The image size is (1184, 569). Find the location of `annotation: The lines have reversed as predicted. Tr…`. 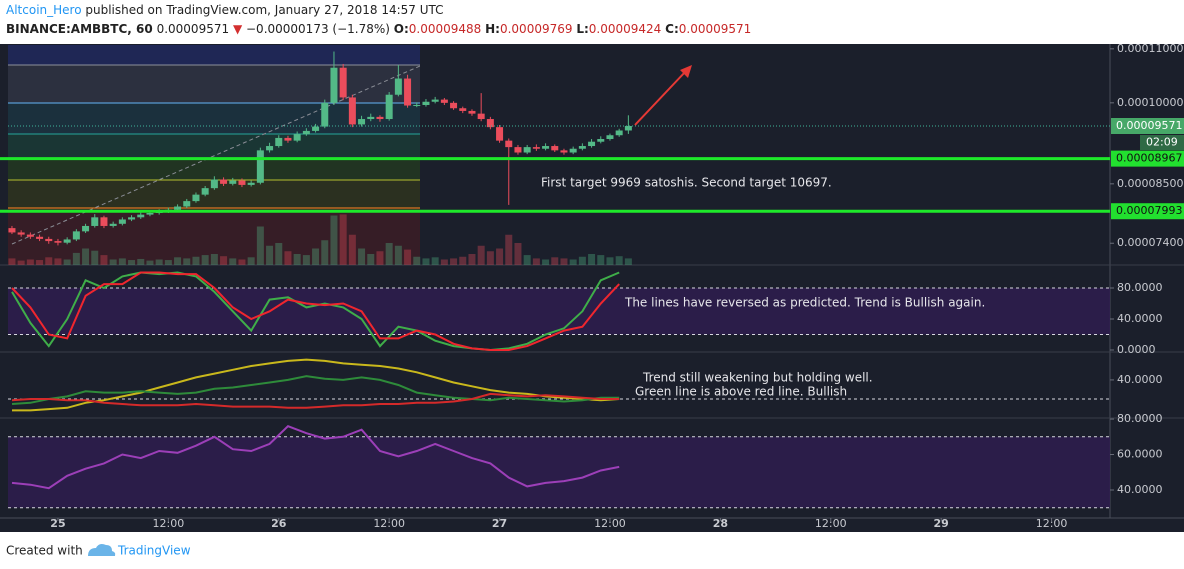

annotation: The lines have reversed as predicted. Tr… is located at coordinates (804, 303).